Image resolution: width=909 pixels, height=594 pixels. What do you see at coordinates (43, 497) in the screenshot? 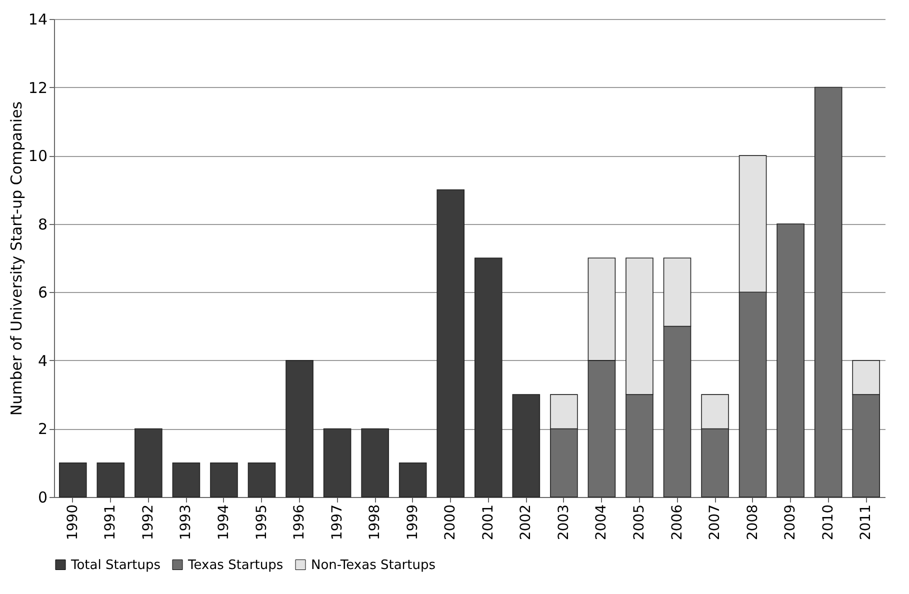
I see `y-tick-label: 0` at bounding box center [43, 497].